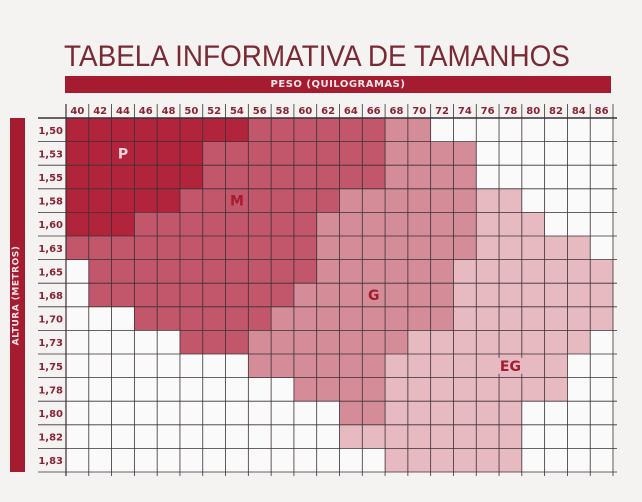 This screenshot has height=502, width=642. What do you see at coordinates (338, 84) in the screenshot?
I see `x-axis-label-bar: PESO (QUILOGRAMAS)` at bounding box center [338, 84].